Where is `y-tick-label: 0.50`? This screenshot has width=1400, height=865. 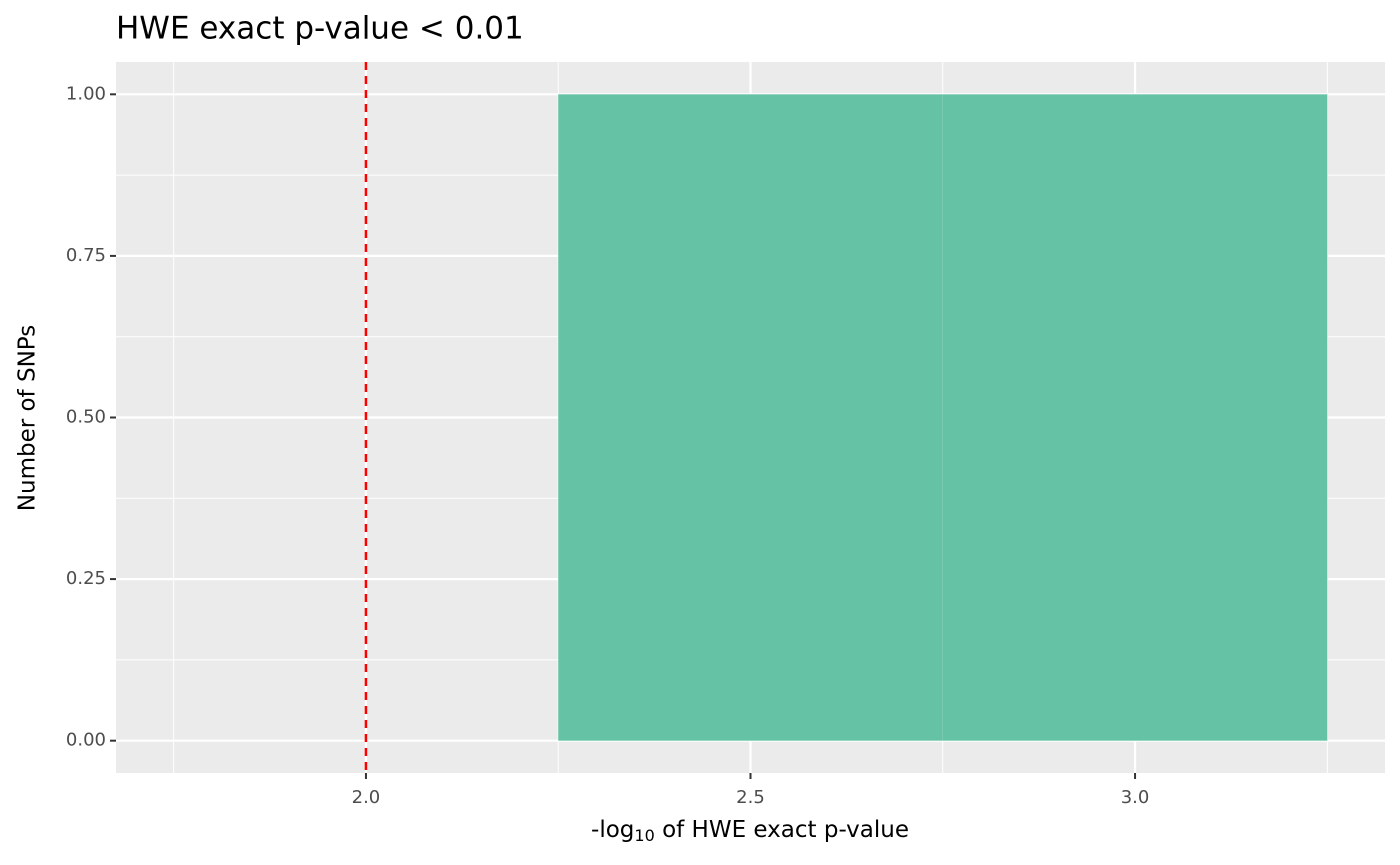 y-tick-label: 0.50 is located at coordinates (86, 417).